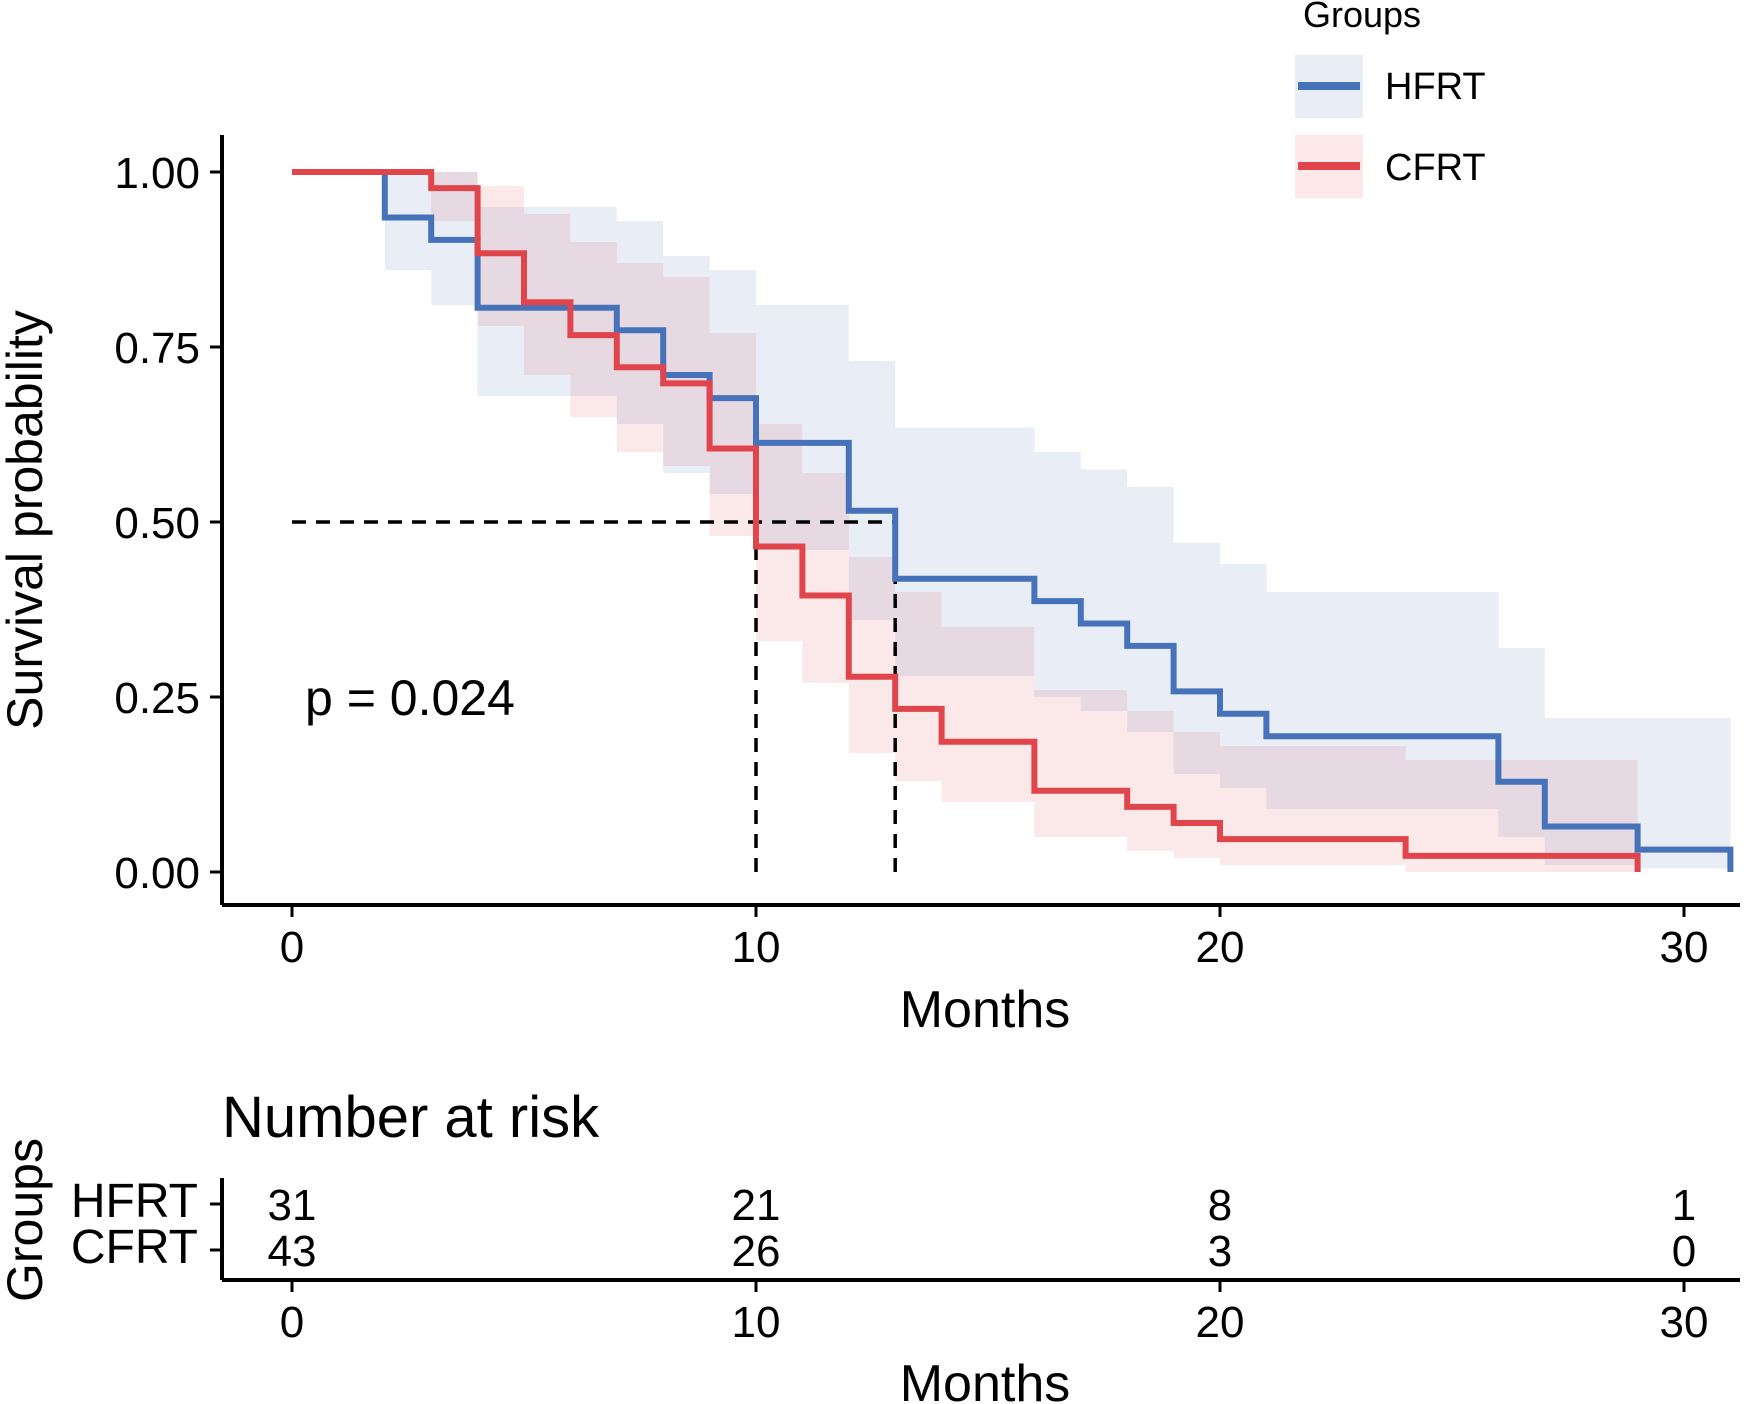 The image size is (1752, 1404). I want to click on x-tick-label: 10, so click(756, 947).